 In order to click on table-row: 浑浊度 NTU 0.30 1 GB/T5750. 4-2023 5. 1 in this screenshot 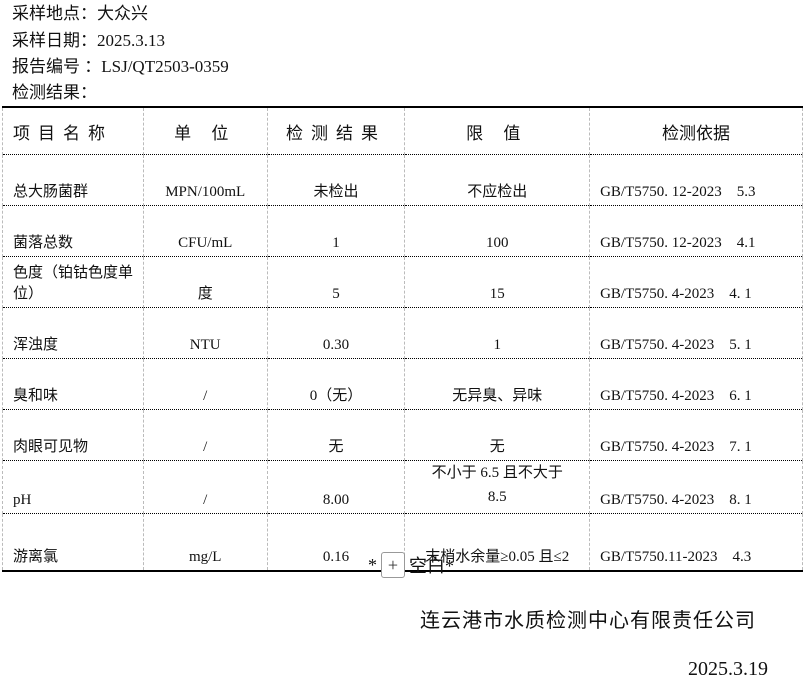, I will do `click(402, 333)`.